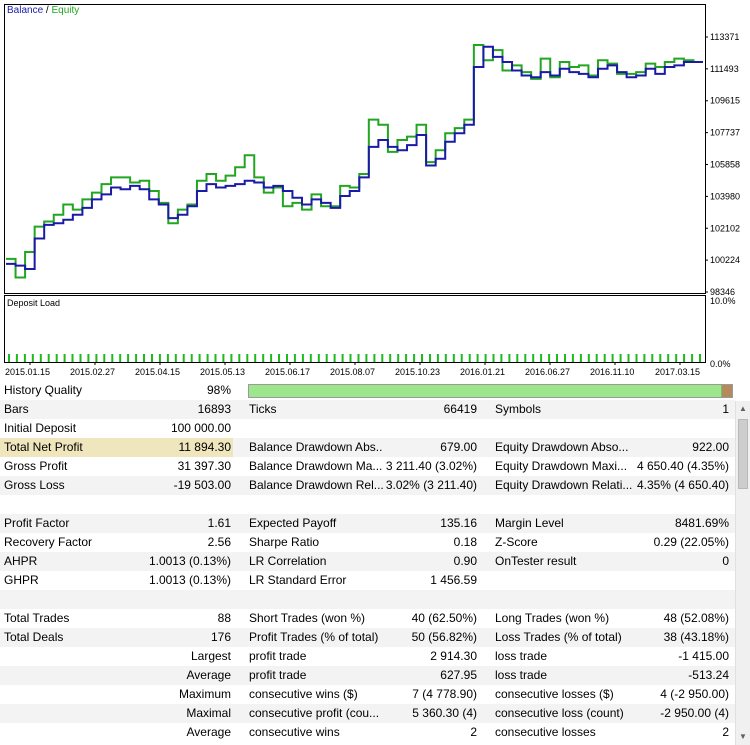 The height and width of the screenshot is (745, 750). I want to click on scroll-down-icon: ▼, so click(743, 736).